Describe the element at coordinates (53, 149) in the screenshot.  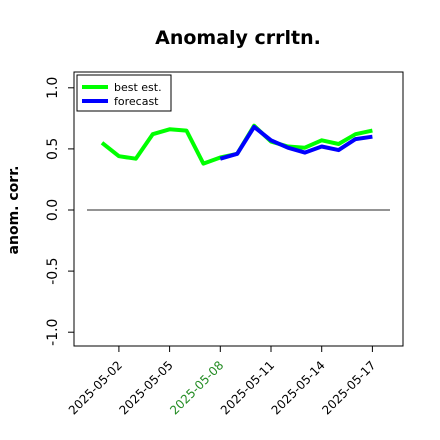
I see `y-tick-label: 0.5` at that location.